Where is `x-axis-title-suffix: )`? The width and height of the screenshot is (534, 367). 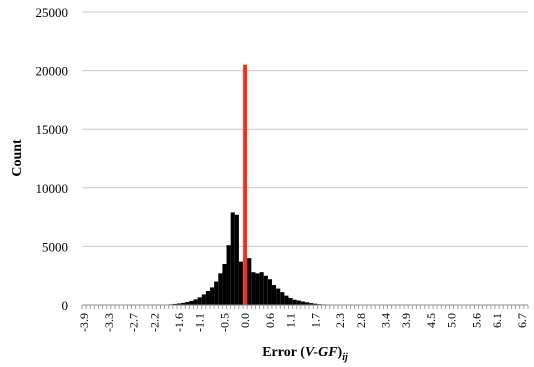 x-axis-title-suffix: ) is located at coordinates (340, 352).